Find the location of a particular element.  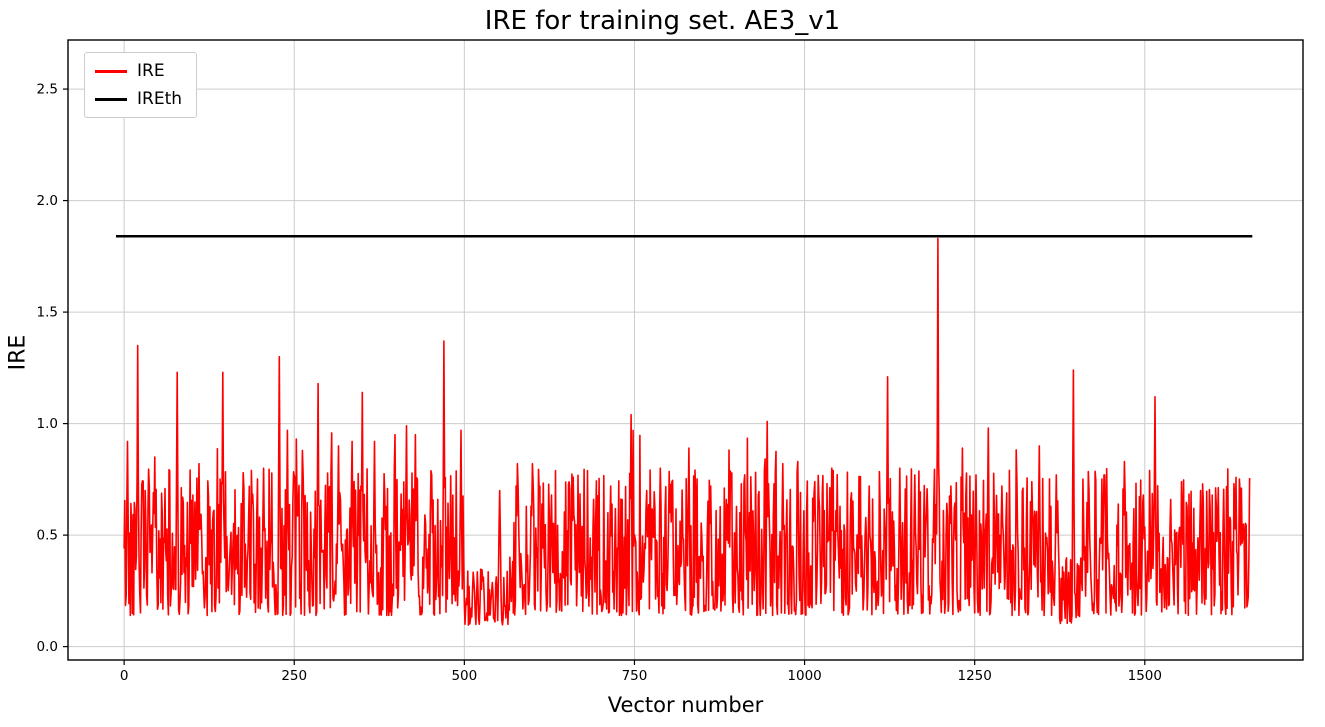

legend: IRE IREth is located at coordinates (141, 85).